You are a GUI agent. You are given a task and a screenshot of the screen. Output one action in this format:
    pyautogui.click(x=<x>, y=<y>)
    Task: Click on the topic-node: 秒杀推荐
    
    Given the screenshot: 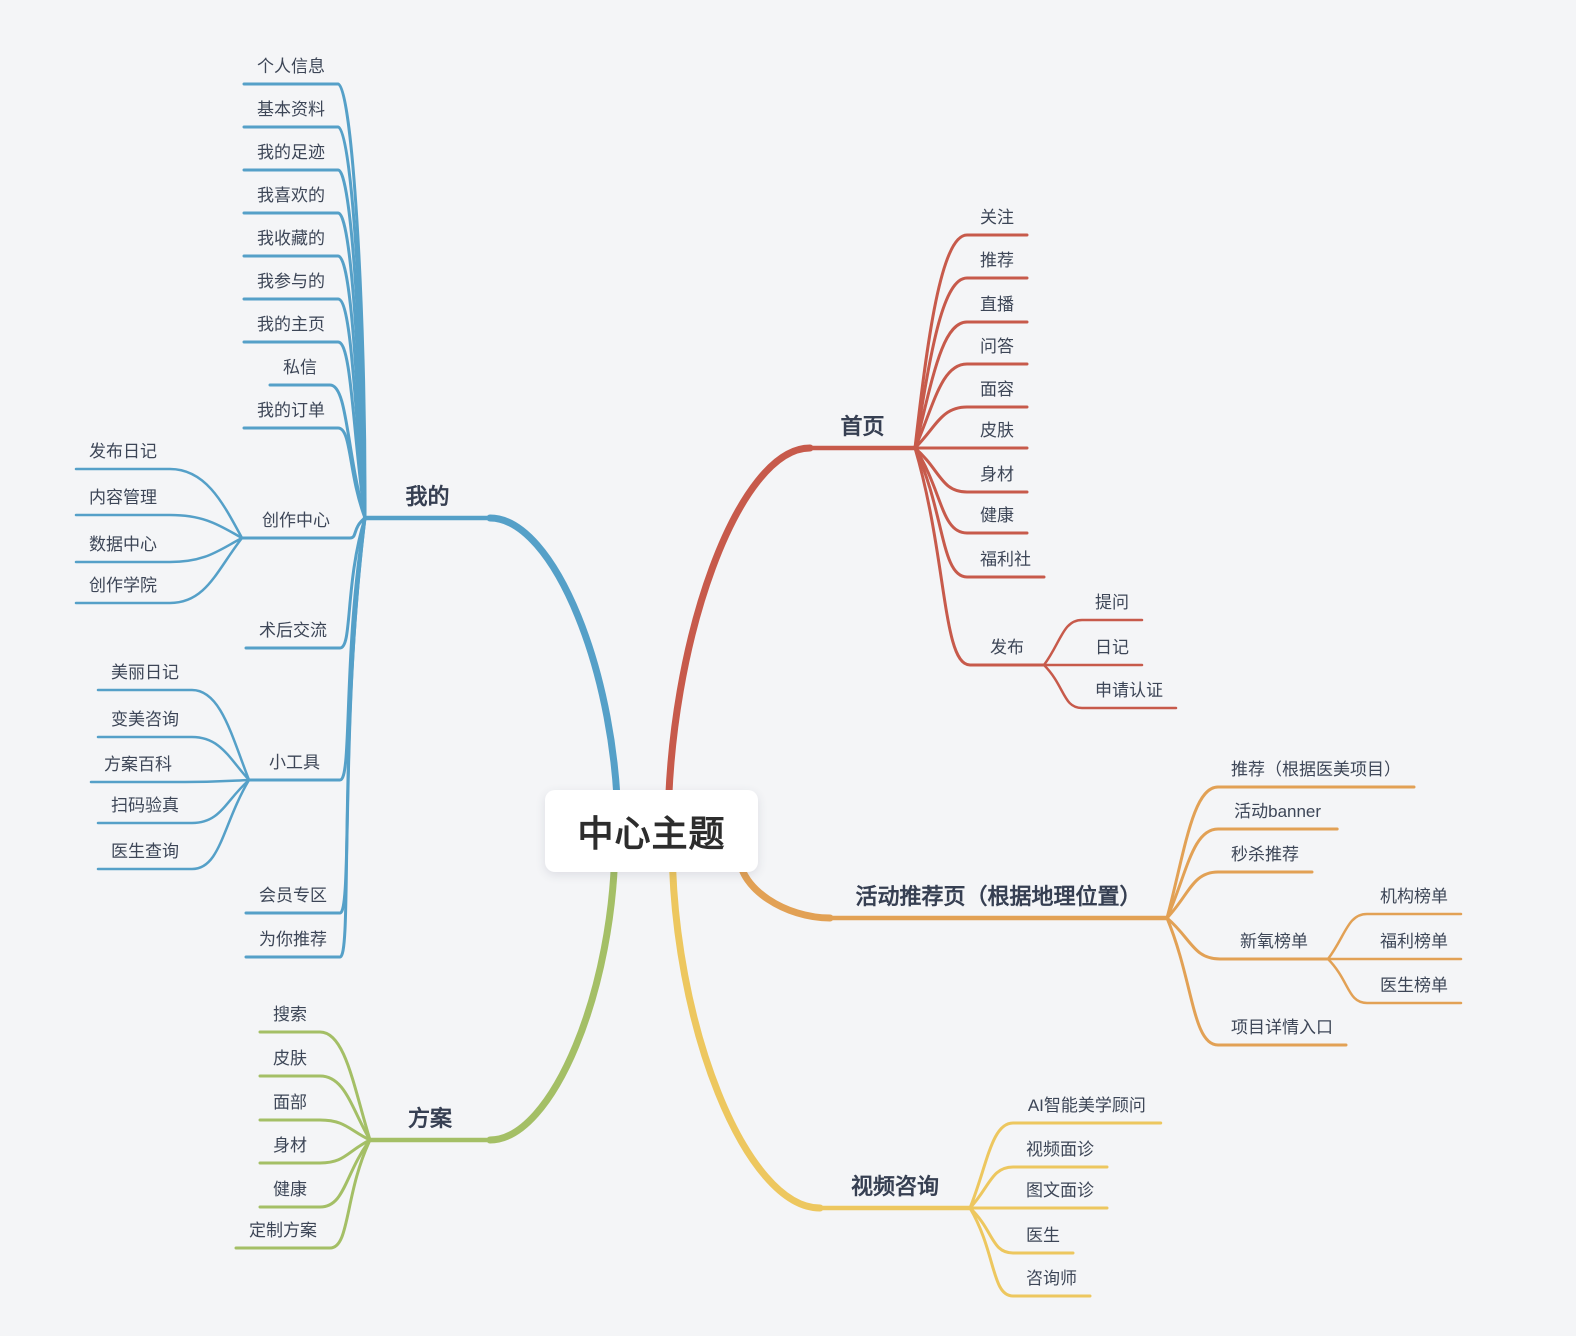 What is the action you would take?
    pyautogui.click(x=1265, y=854)
    